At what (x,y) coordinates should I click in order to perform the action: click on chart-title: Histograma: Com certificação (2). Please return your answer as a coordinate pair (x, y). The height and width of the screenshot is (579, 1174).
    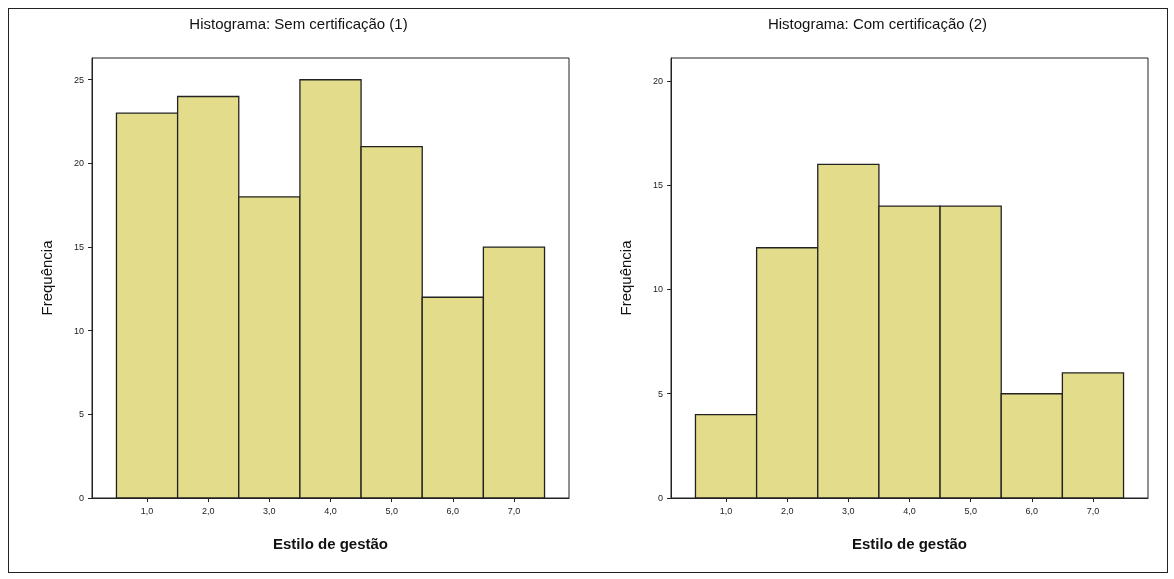
    Looking at the image, I should click on (877, 23).